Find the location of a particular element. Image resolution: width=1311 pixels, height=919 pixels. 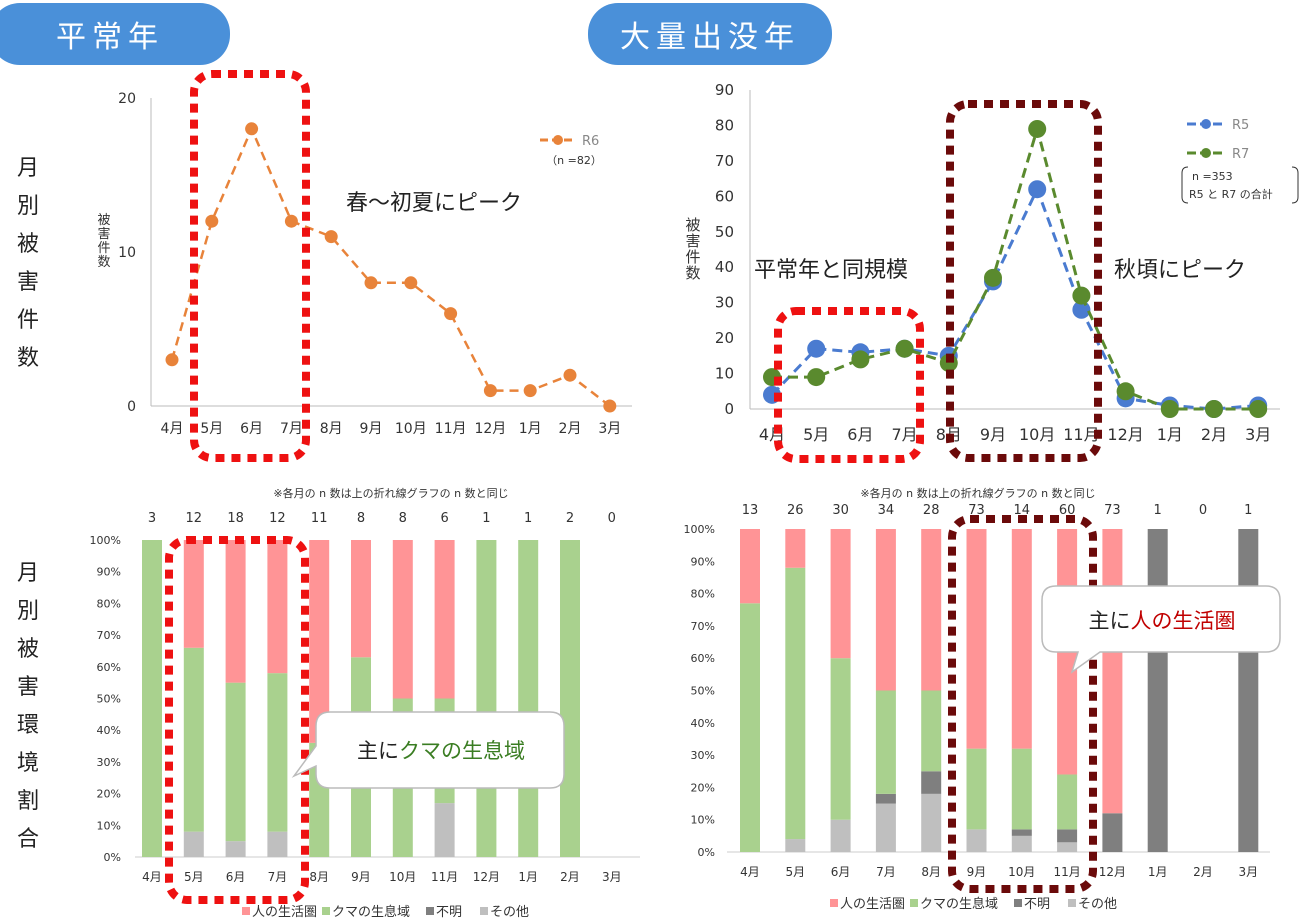

y-tick-label: 70% is located at coordinates (703, 626).